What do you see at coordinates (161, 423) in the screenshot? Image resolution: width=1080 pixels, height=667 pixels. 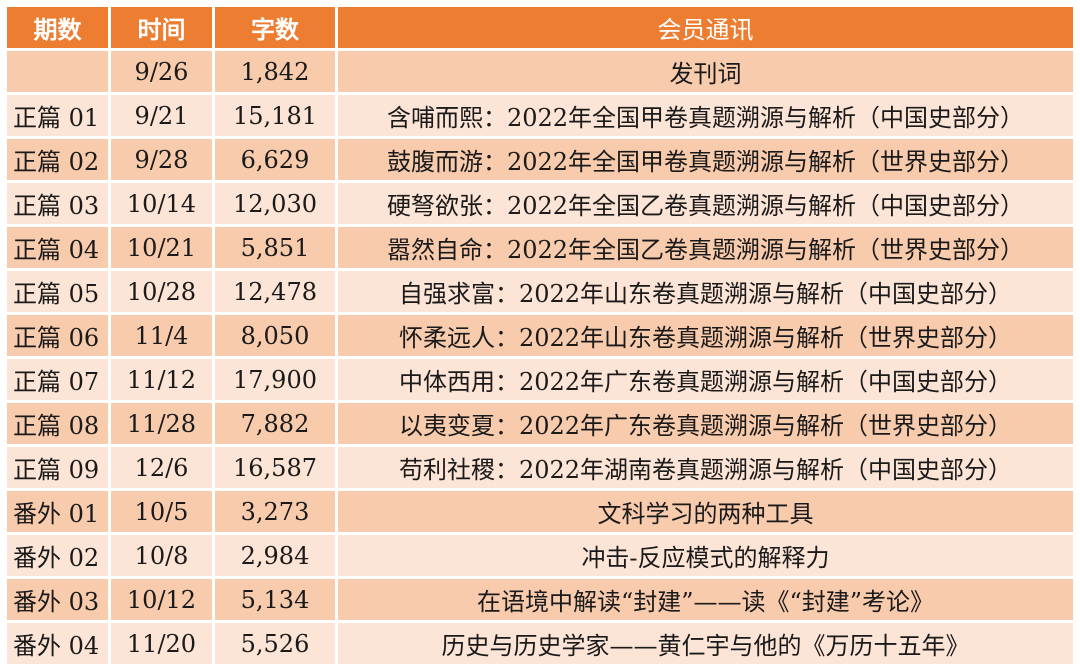 I see `cell-date: 11/28` at bounding box center [161, 423].